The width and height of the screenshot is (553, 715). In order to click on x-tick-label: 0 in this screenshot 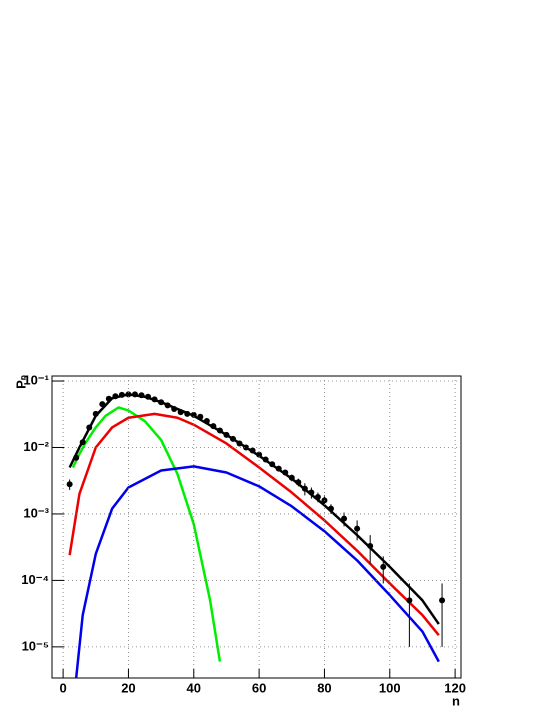, I will do `click(62, 687)`.